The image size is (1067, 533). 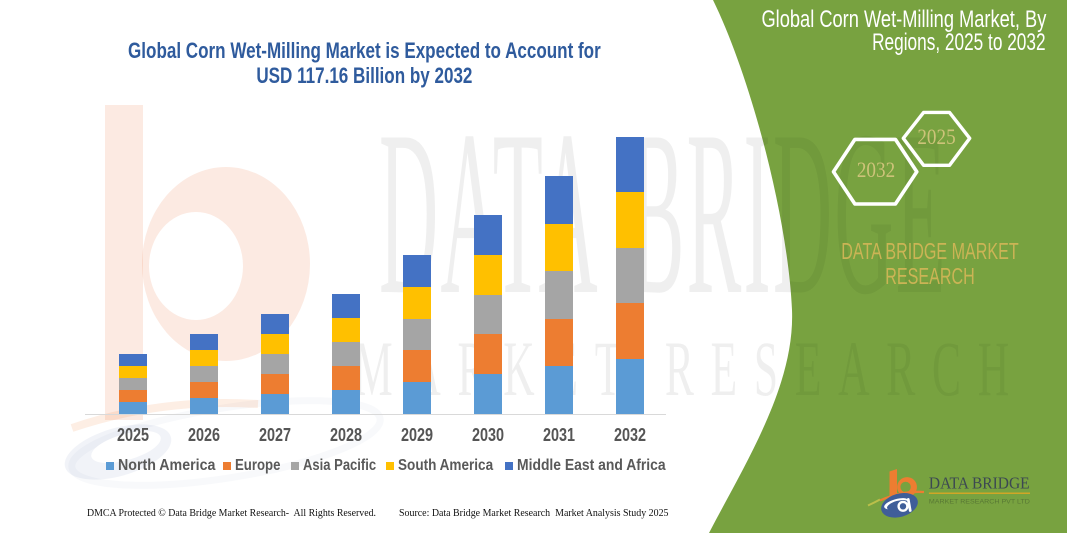 I want to click on svg-text: MARKET RESEARCH PVT LTD, so click(x=980, y=503).